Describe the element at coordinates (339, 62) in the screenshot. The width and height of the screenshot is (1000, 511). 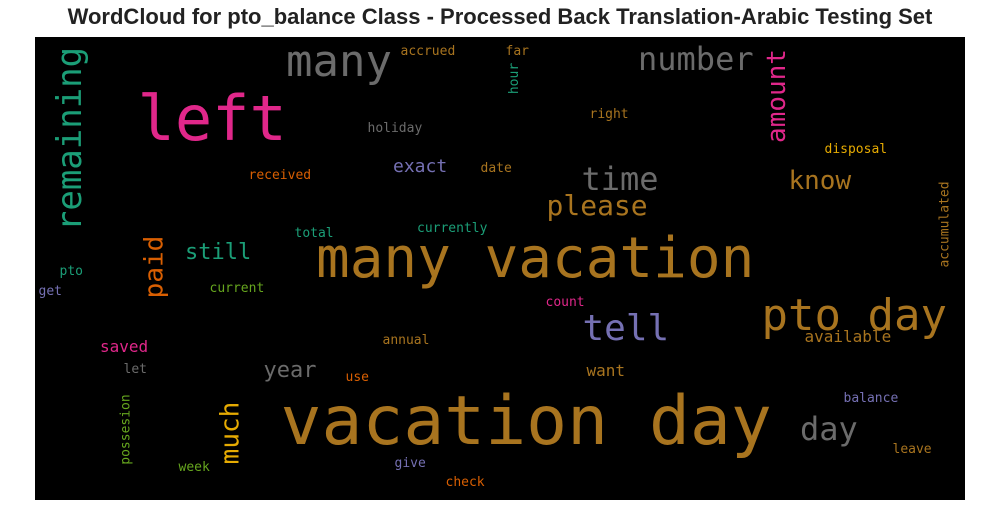
I see `word-many: many` at that location.